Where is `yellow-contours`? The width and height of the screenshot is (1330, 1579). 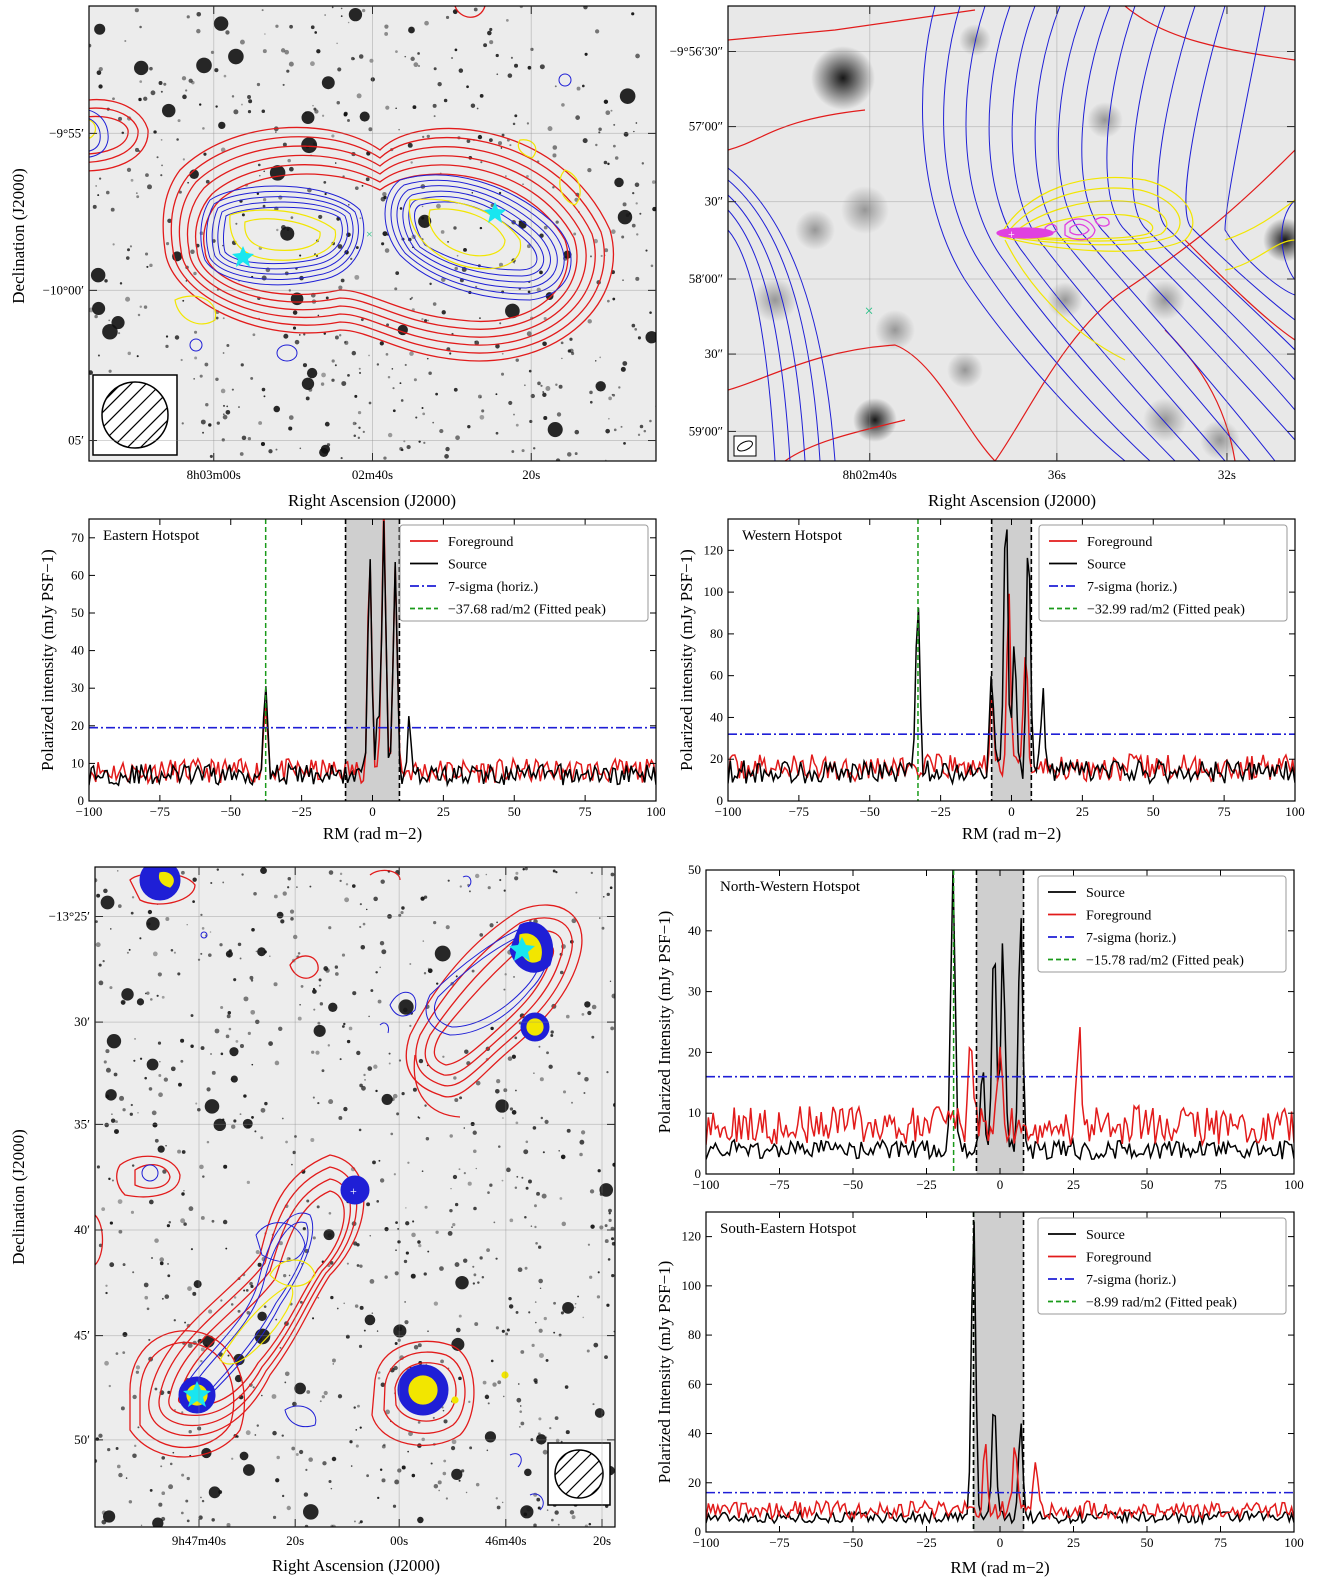
yellow-contours is located at coordinates (351, 1138).